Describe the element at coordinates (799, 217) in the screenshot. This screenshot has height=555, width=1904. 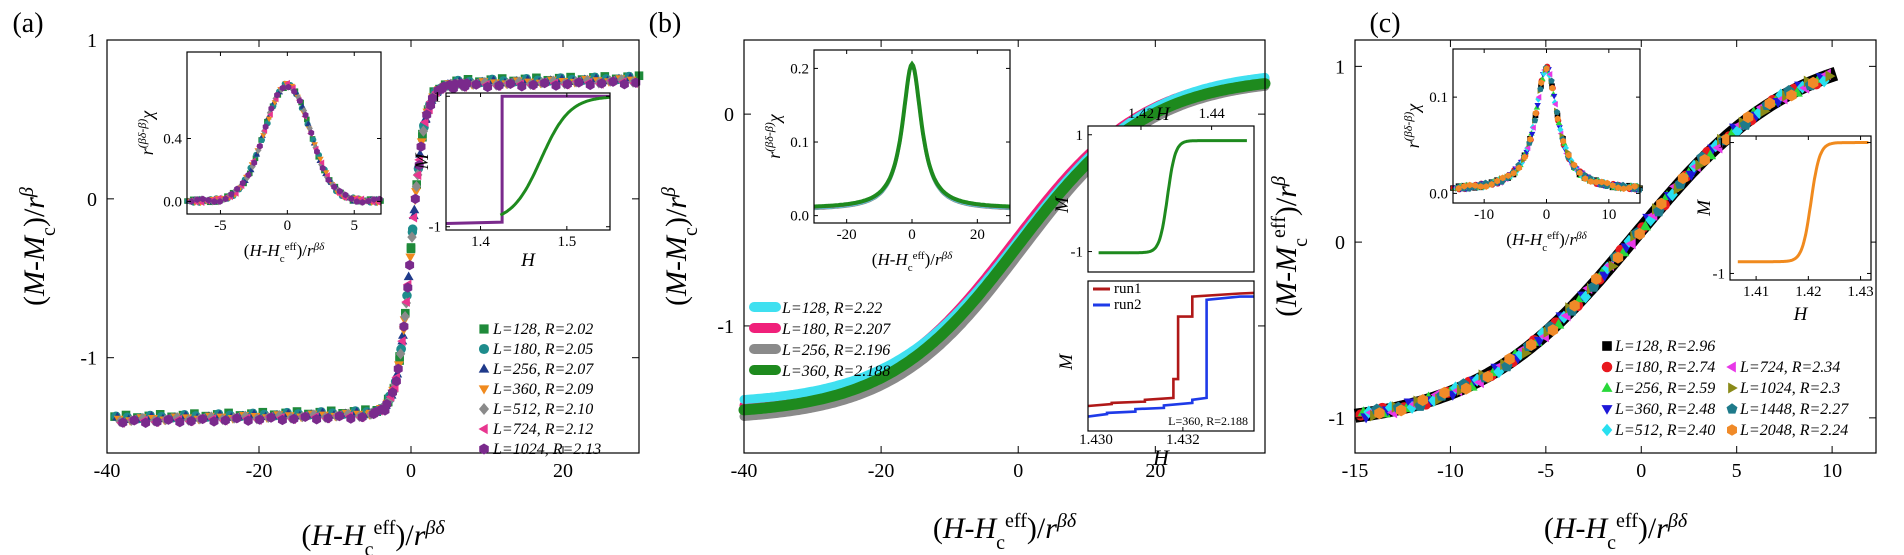
I see `y-tick-label: 0.0` at that location.